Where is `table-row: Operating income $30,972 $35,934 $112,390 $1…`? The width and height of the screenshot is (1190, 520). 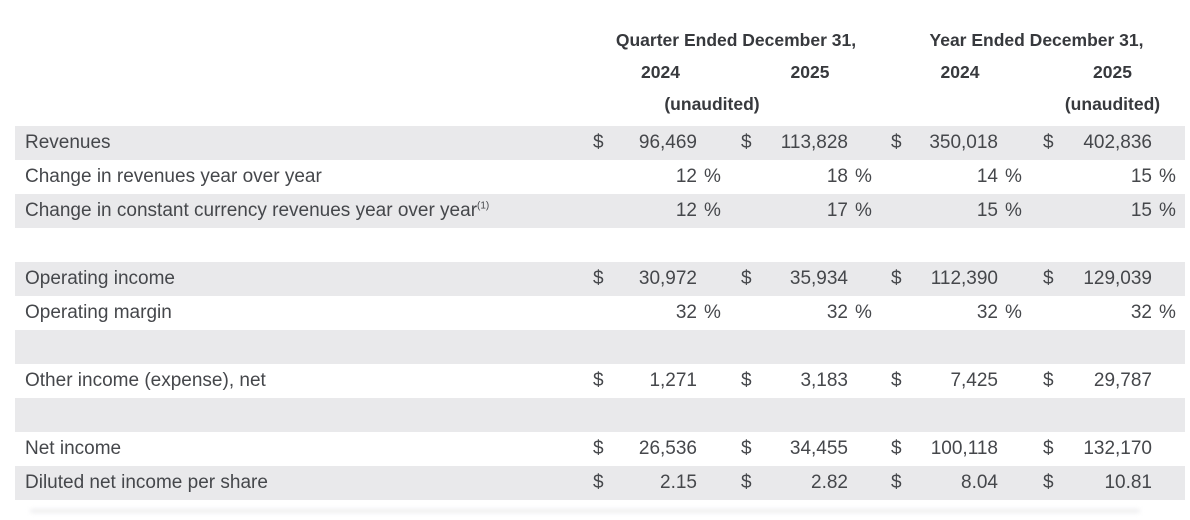 table-row: Operating income $30,972 $35,934 $112,390 $1… is located at coordinates (600, 279).